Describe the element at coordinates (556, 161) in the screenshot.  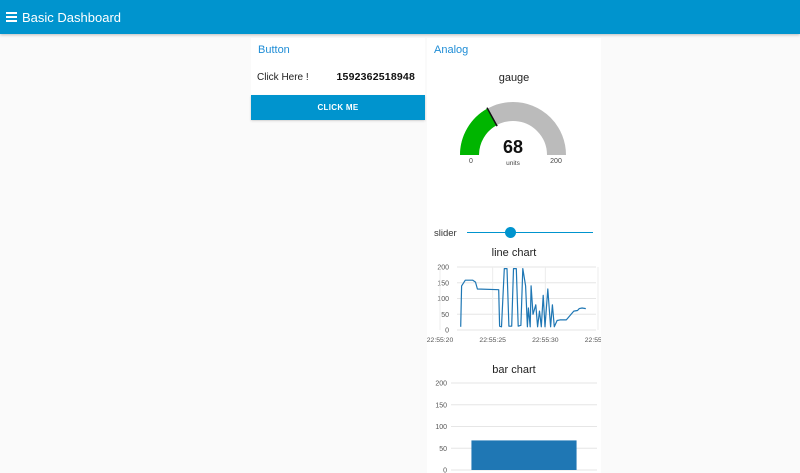
I see `gauge-max-label: 200` at that location.